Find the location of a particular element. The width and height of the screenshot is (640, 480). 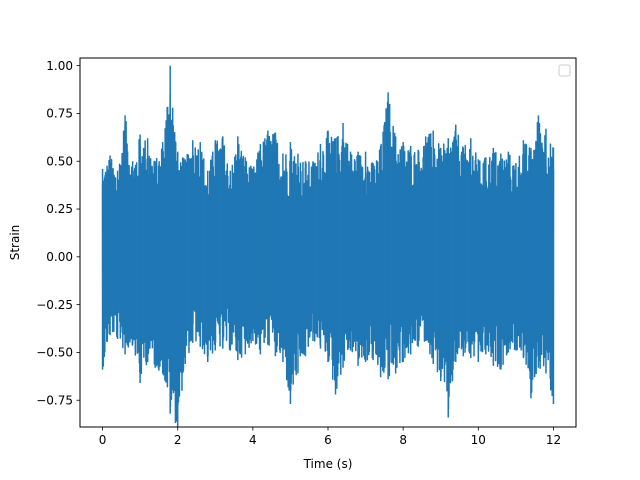

x-axis-label: Time (s) is located at coordinates (328, 464).